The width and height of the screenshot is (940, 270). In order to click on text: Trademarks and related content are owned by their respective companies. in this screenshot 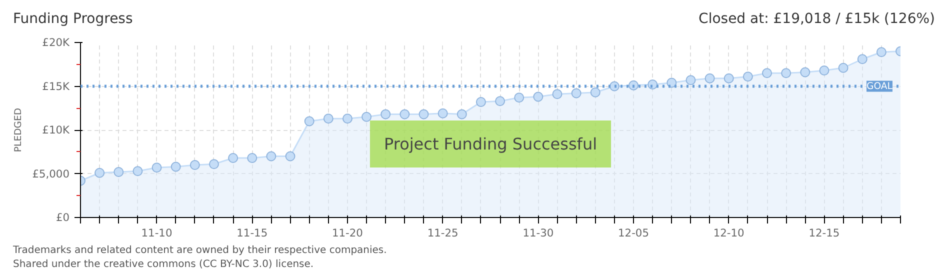, I will do `click(200, 250)`.